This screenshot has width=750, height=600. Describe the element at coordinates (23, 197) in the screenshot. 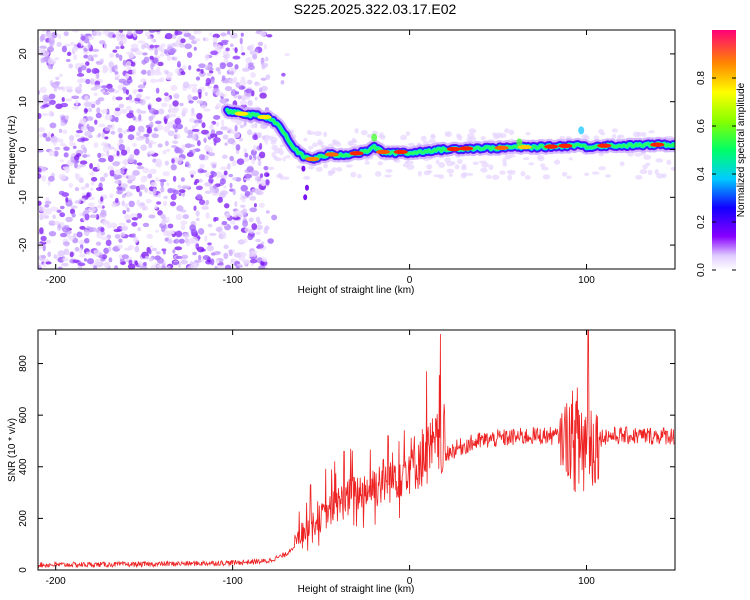

I see `y-tick-label: -10` at that location.